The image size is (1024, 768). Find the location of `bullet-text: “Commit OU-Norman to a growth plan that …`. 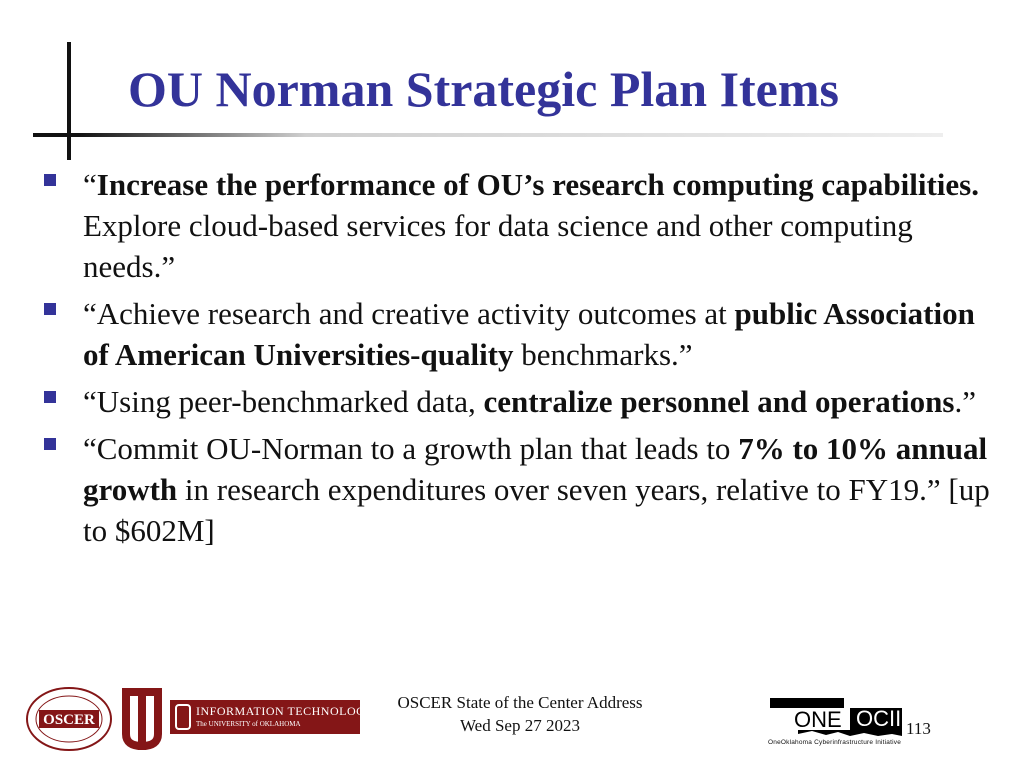

bullet-text: “Commit OU-Norman to a growth plan that … is located at coordinates (411, 448).